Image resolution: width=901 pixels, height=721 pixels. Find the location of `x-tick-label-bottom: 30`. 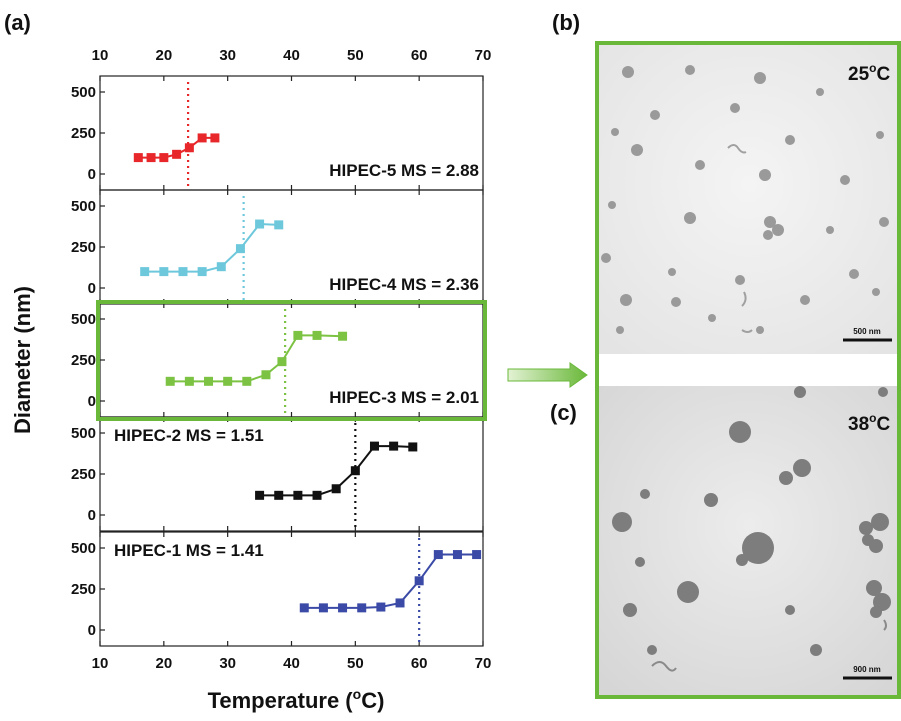

x-tick-label-bottom: 30 is located at coordinates (227, 663).